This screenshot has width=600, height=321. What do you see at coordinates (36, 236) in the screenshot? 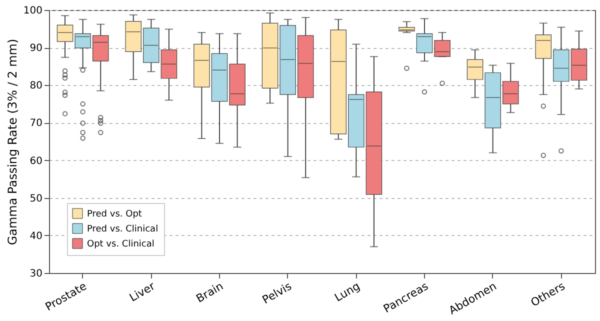
I see `y-tick-label: 40` at bounding box center [36, 236].